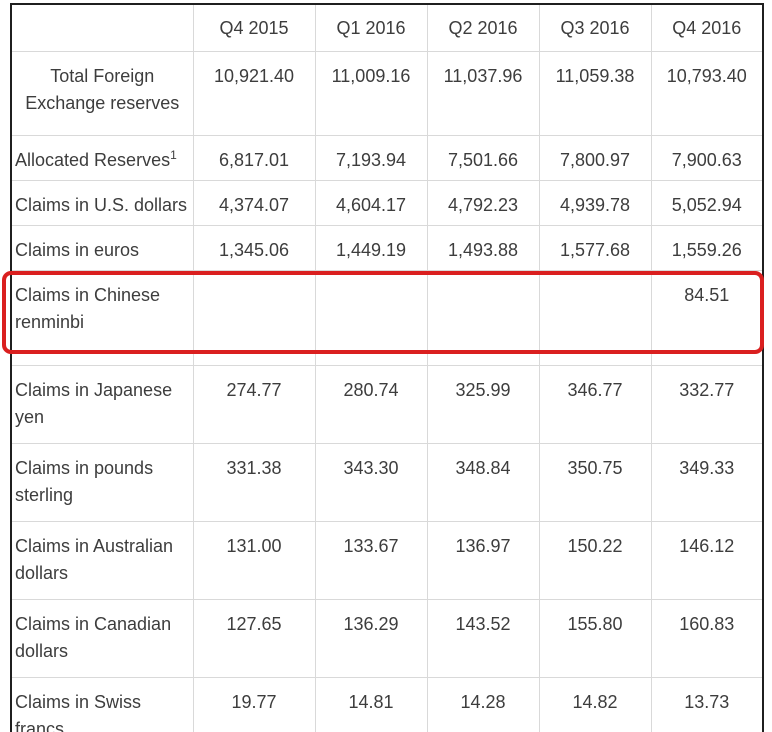  Describe the element at coordinates (371, 158) in the screenshot. I see `cell: 7,193.94` at that location.